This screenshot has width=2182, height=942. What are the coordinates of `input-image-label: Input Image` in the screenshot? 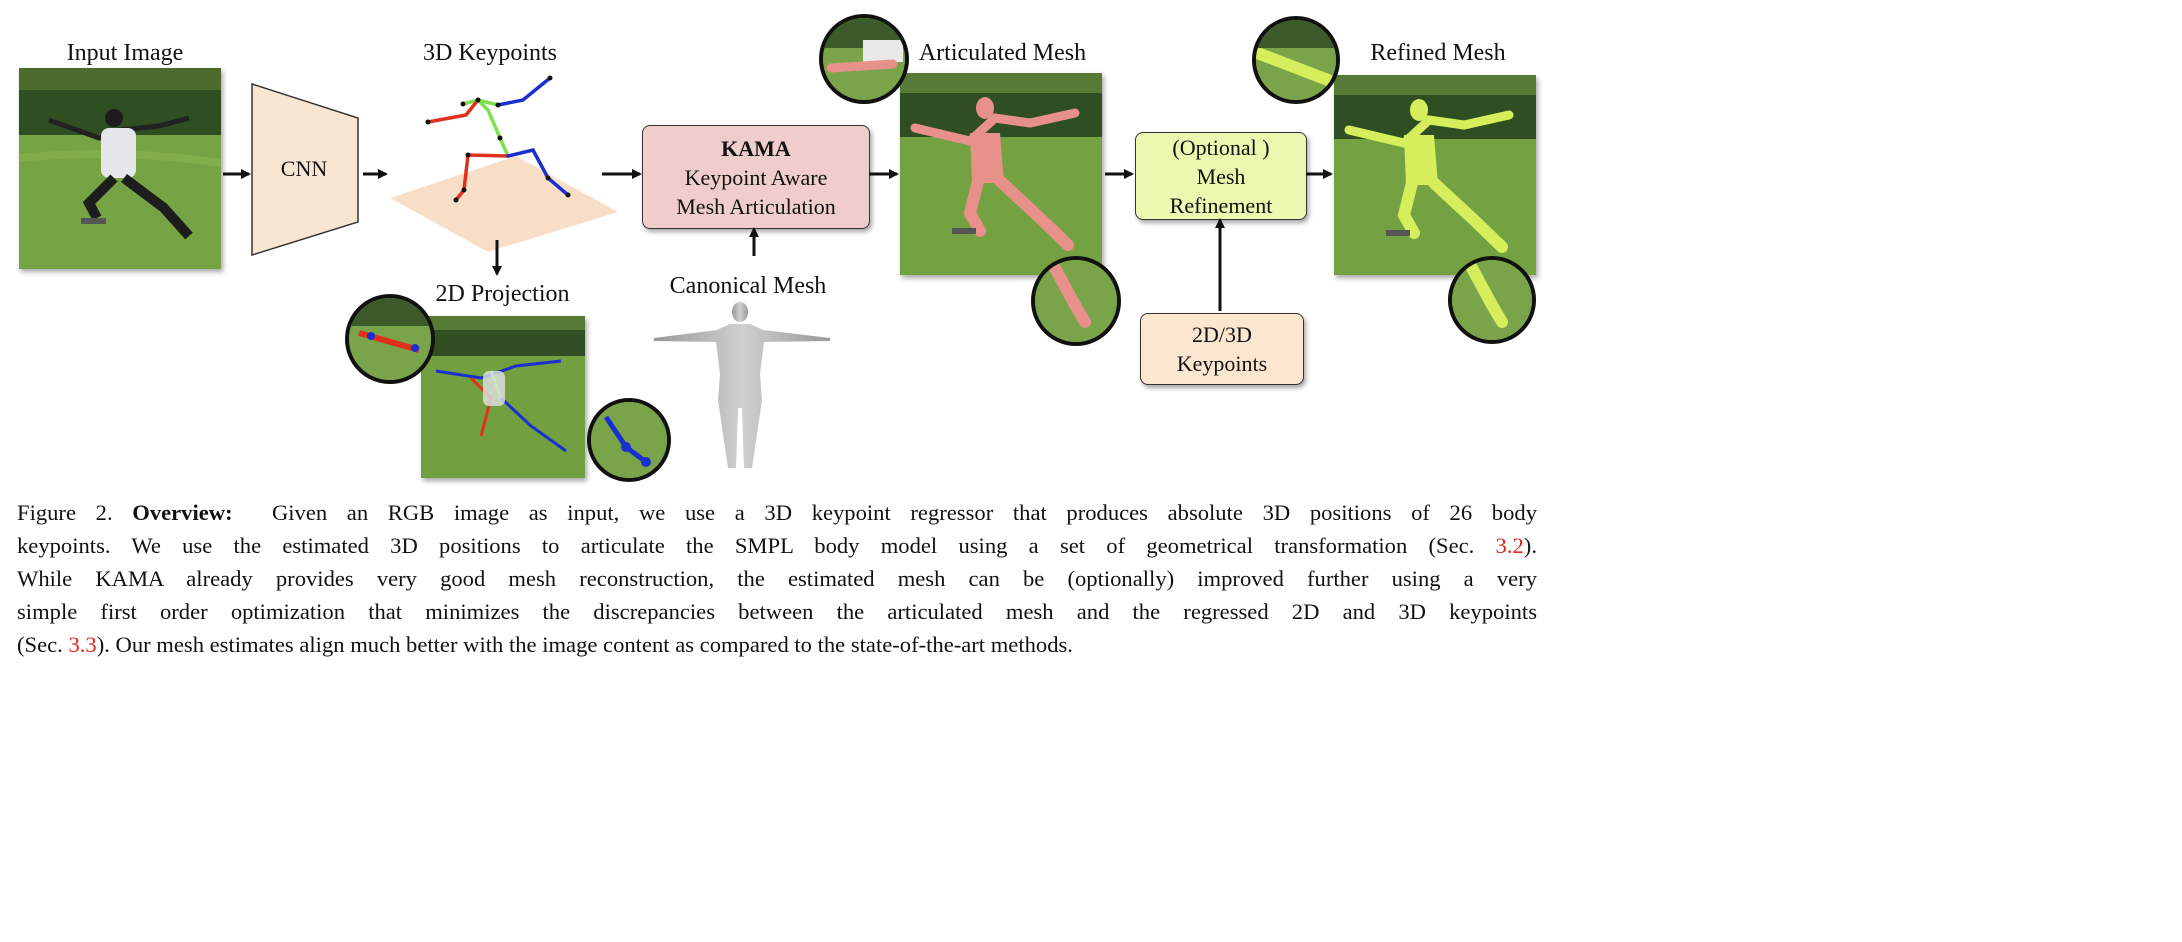 It's located at (125, 53).